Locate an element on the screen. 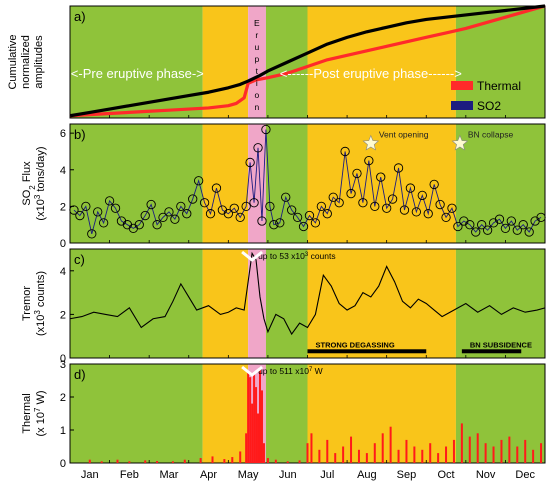 Image resolution: width=550 pixels, height=485 pixels. x-tick-label: Sep is located at coordinates (407, 475).